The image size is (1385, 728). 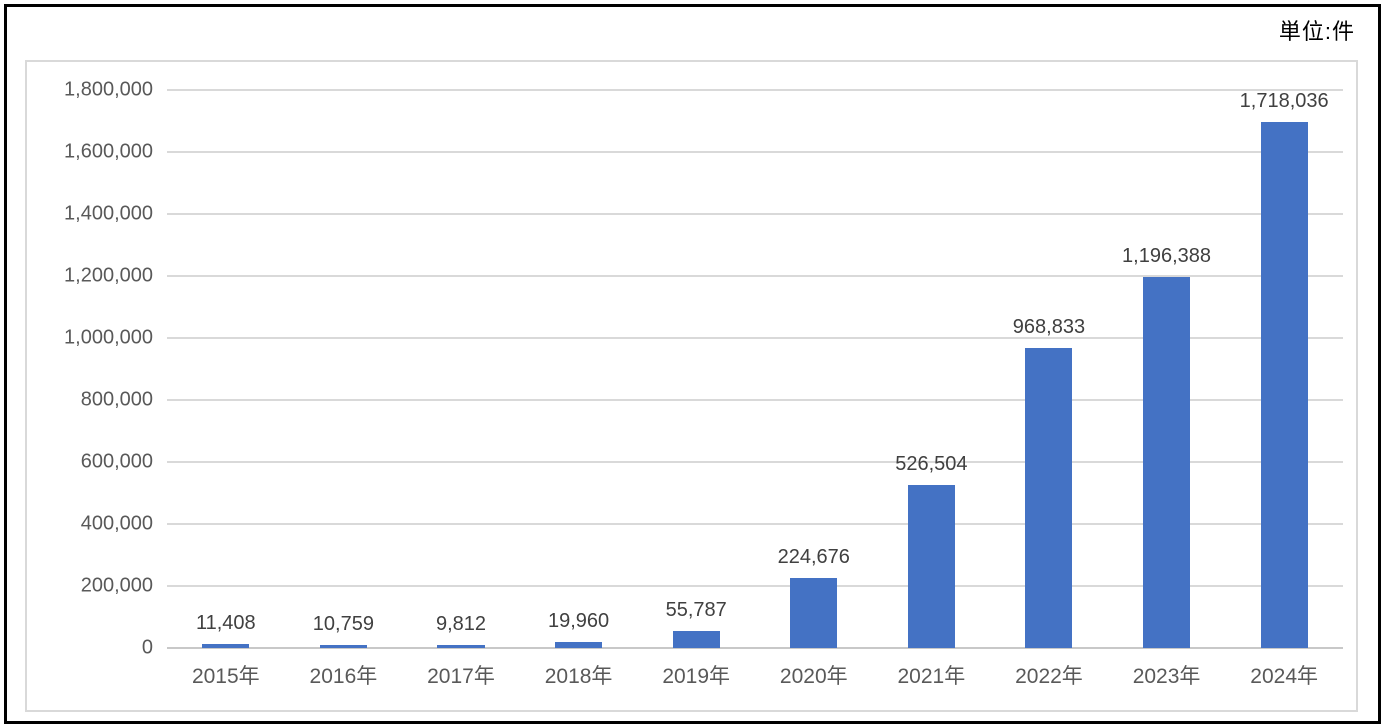 What do you see at coordinates (578, 676) in the screenshot?
I see `x-axis-tick-label: 2018年` at bounding box center [578, 676].